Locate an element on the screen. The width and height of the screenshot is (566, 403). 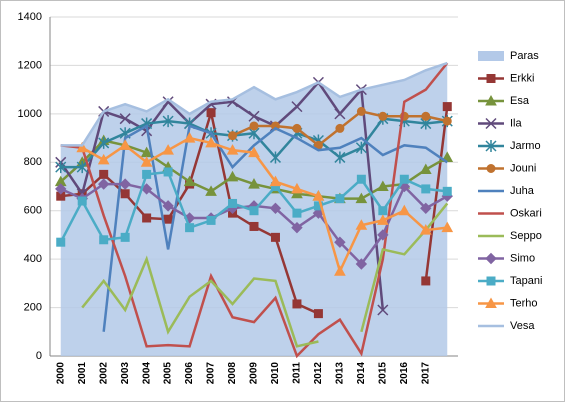
legend-label: Terho is located at coordinates (524, 303).